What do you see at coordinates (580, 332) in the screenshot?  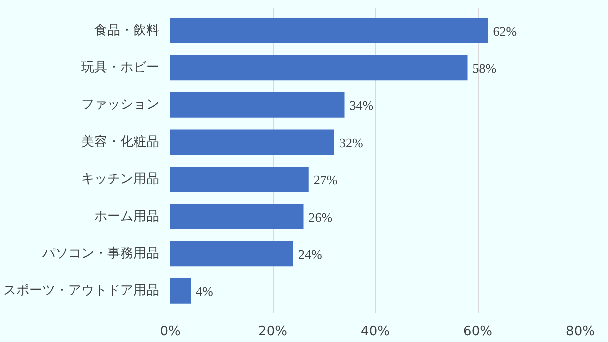 I see `x-tick-label: 80%` at bounding box center [580, 332].